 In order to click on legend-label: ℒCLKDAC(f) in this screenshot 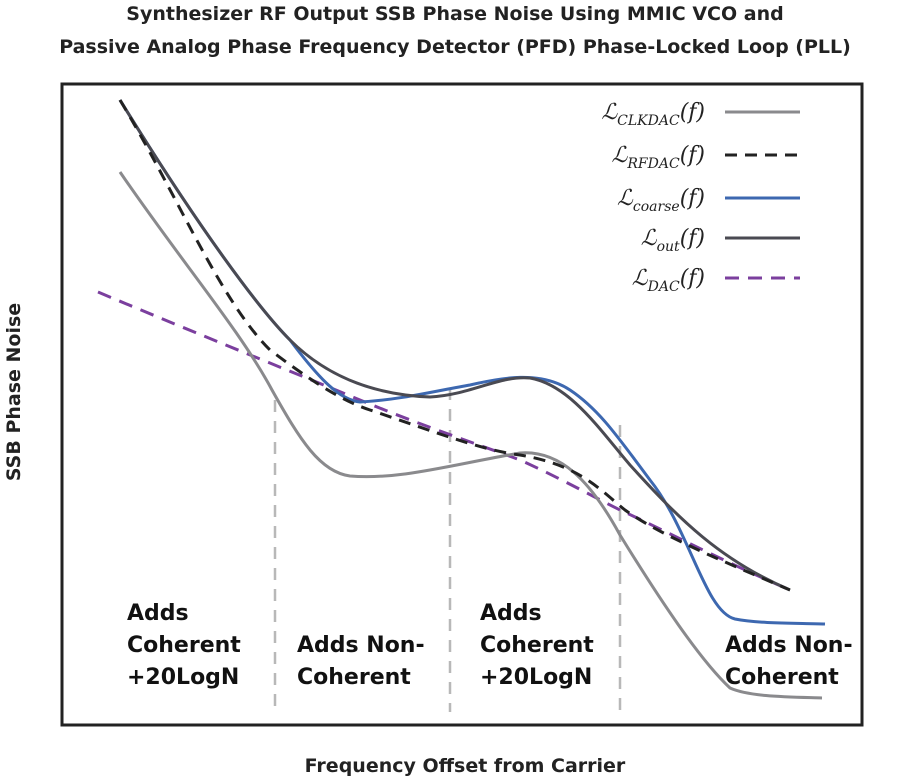, I will do `click(653, 114)`.